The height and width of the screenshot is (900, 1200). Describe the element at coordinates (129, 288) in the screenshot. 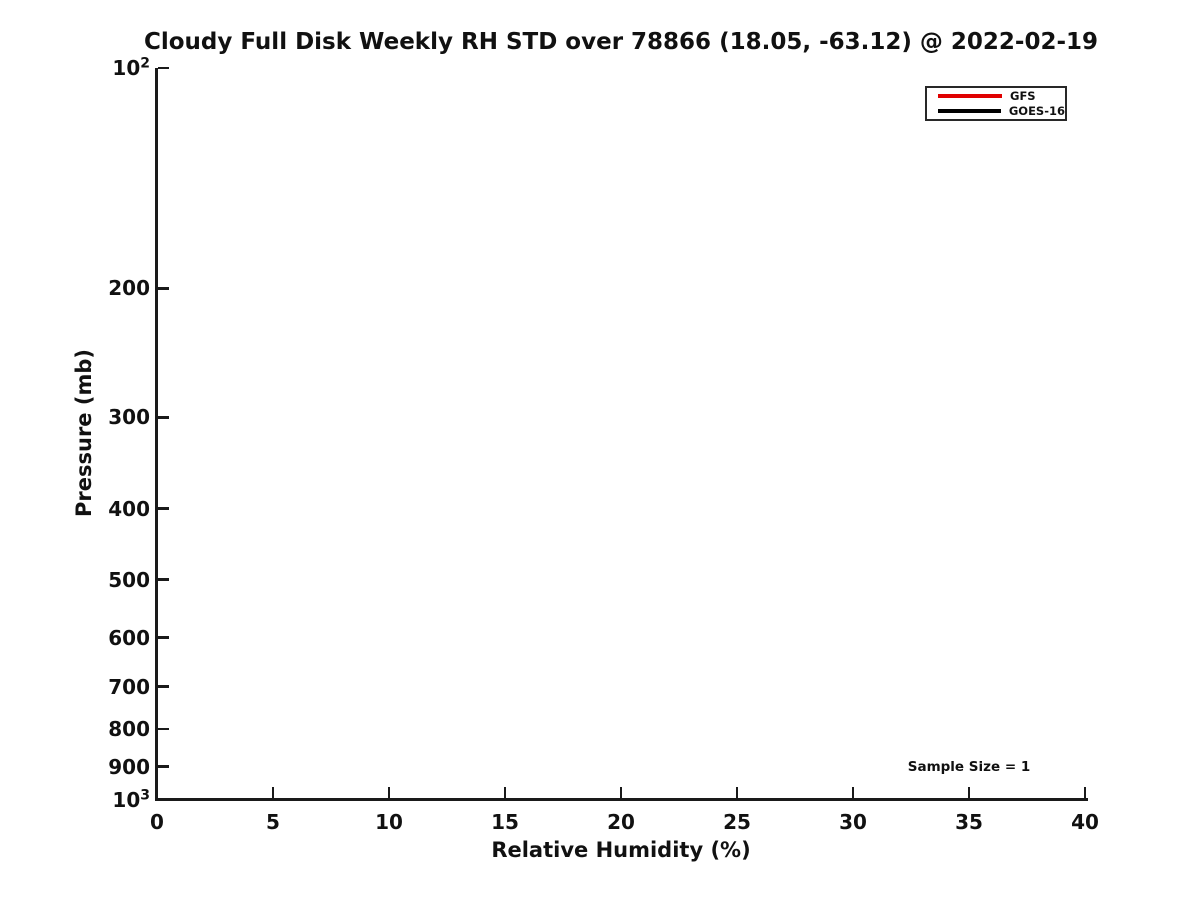

I see `y-tick-label: 200` at that location.